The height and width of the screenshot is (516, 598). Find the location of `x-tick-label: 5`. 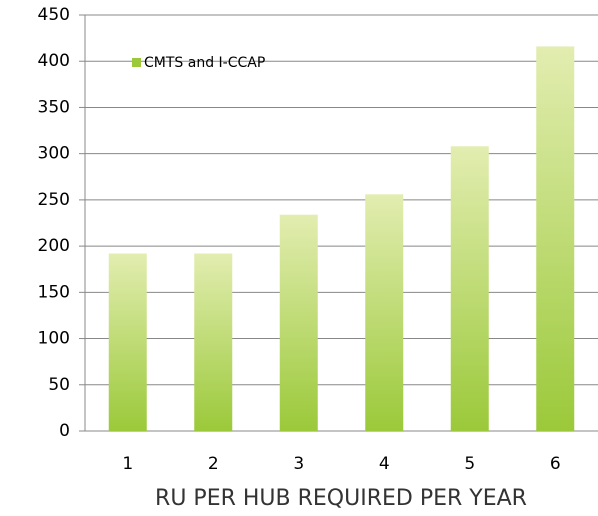

x-tick-label: 5 is located at coordinates (469, 464).